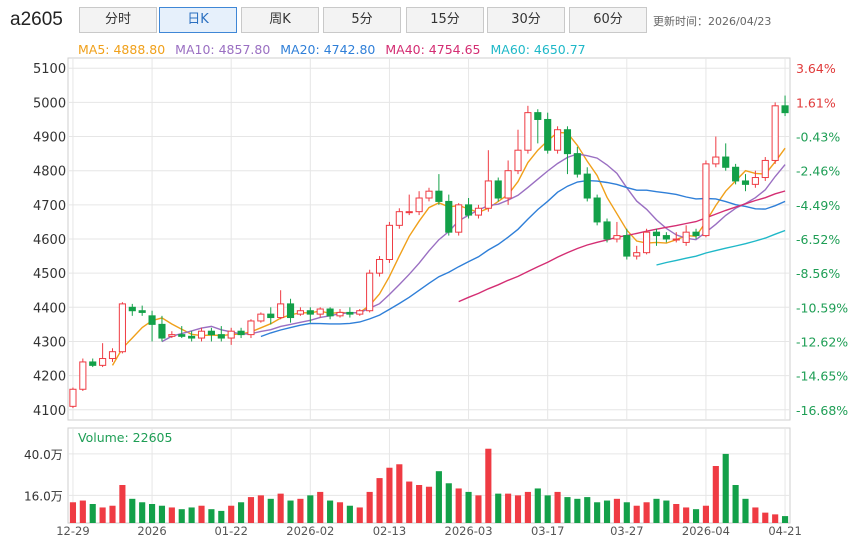 Image resolution: width=861 pixels, height=537 pixels. What do you see at coordinates (118, 20) in the screenshot?
I see `tab-intraday: 分时` at bounding box center [118, 20].